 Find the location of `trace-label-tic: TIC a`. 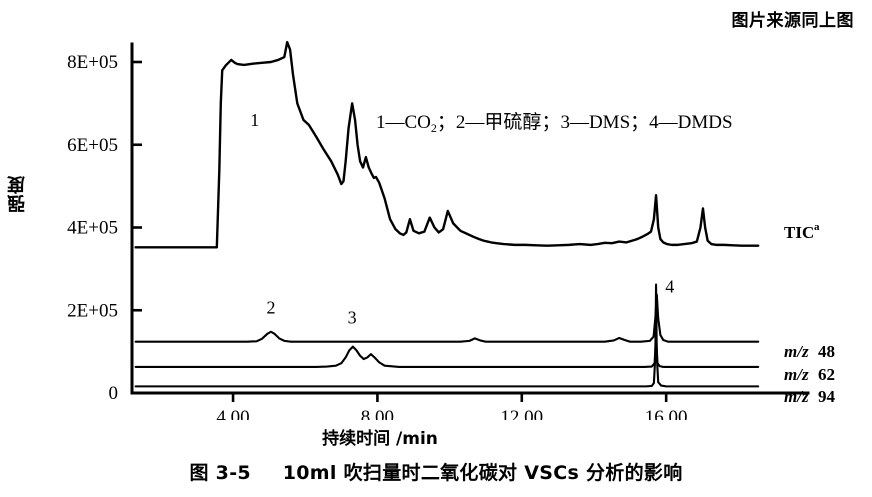

trace-label-tic: TIC a is located at coordinates (802, 231).